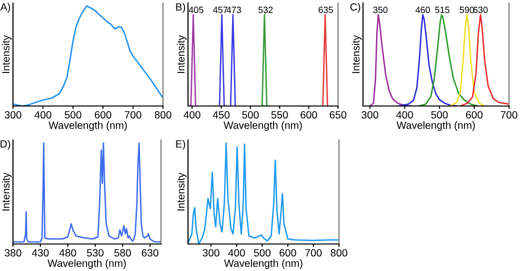 This screenshot has height=271, width=520. What do you see at coordinates (40, 253) in the screenshot?
I see `x-tick-label: 430` at bounding box center [40, 253].